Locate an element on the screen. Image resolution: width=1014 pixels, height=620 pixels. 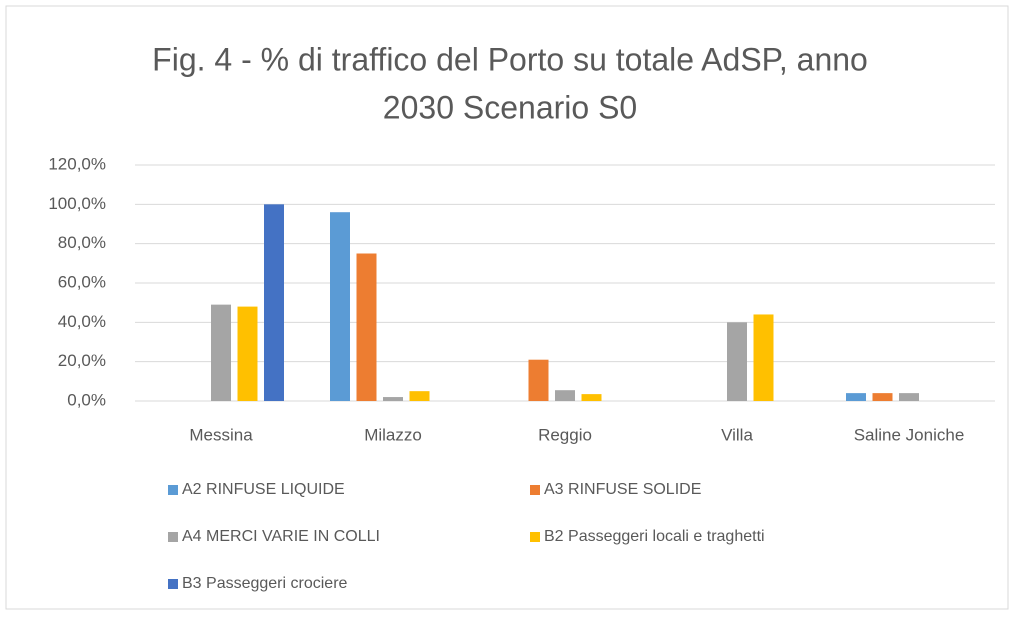
legend-label: B3 Passeggeri crociere is located at coordinates (265, 583).